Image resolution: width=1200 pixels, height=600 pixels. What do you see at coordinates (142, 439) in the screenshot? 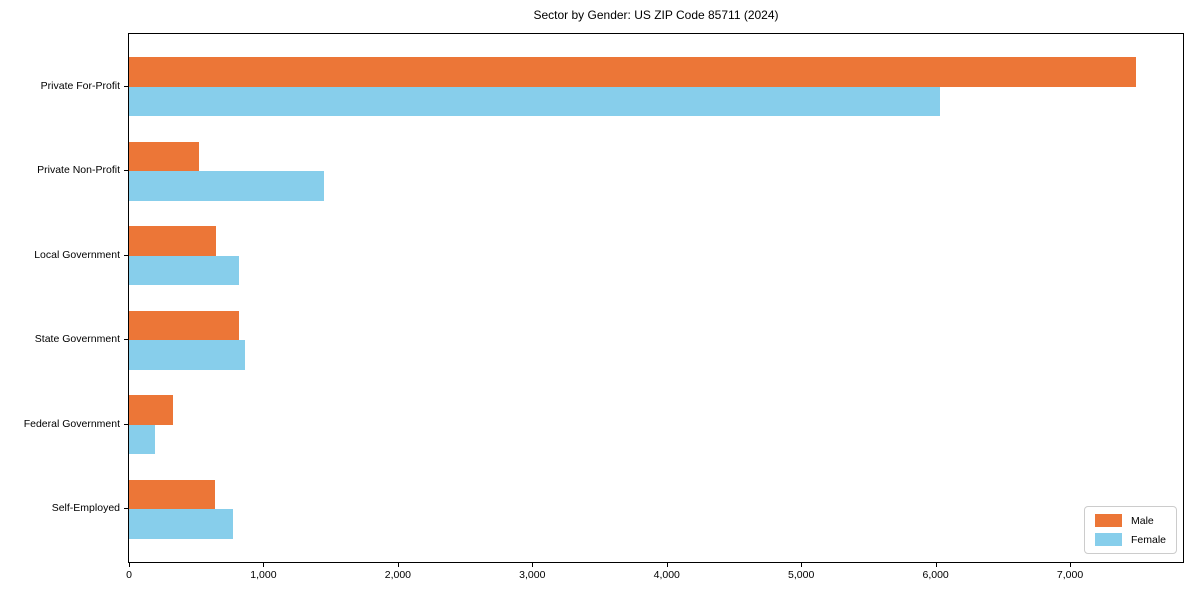
I see `bar-female-federal-government` at bounding box center [142, 439].